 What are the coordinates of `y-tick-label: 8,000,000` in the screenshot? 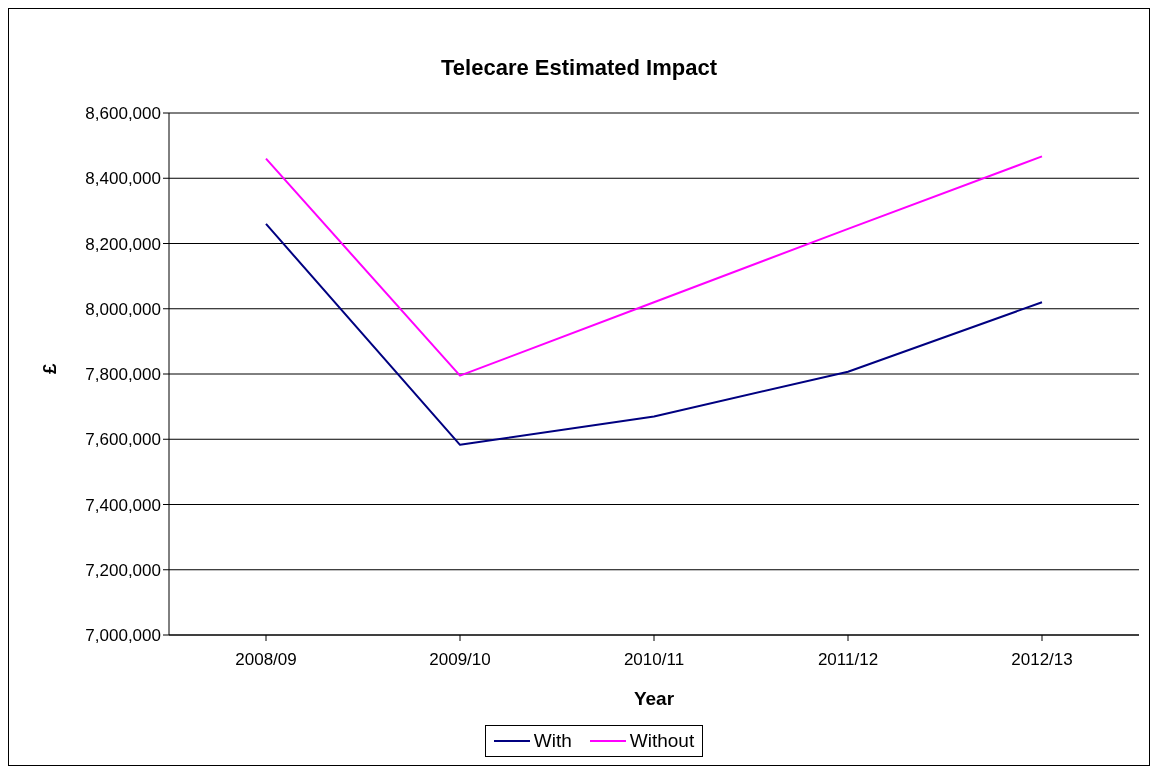 It's located at (123, 309).